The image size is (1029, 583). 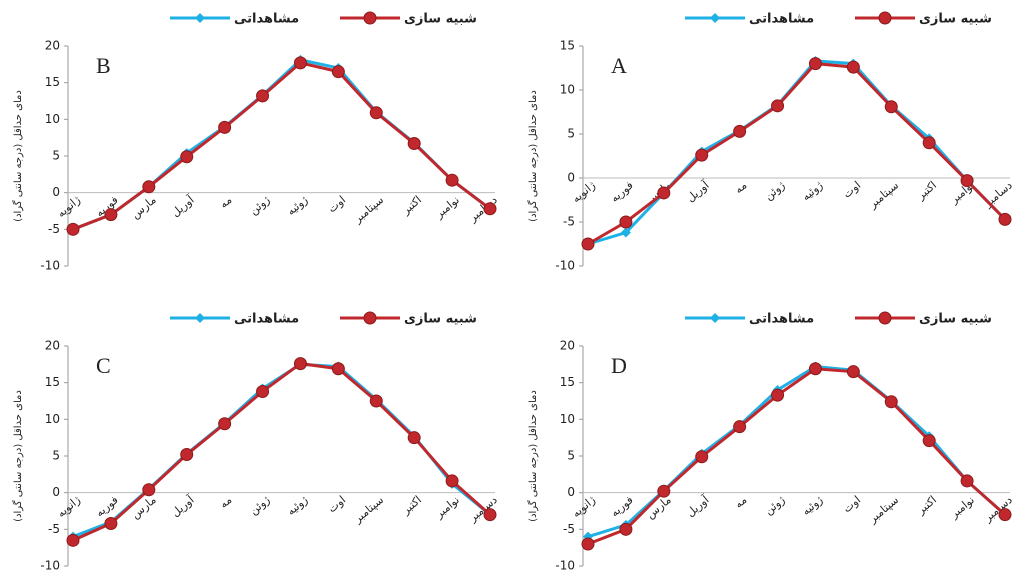 What do you see at coordinates (56, 156) in the screenshot?
I see `y-tick-label: 5` at bounding box center [56, 156].